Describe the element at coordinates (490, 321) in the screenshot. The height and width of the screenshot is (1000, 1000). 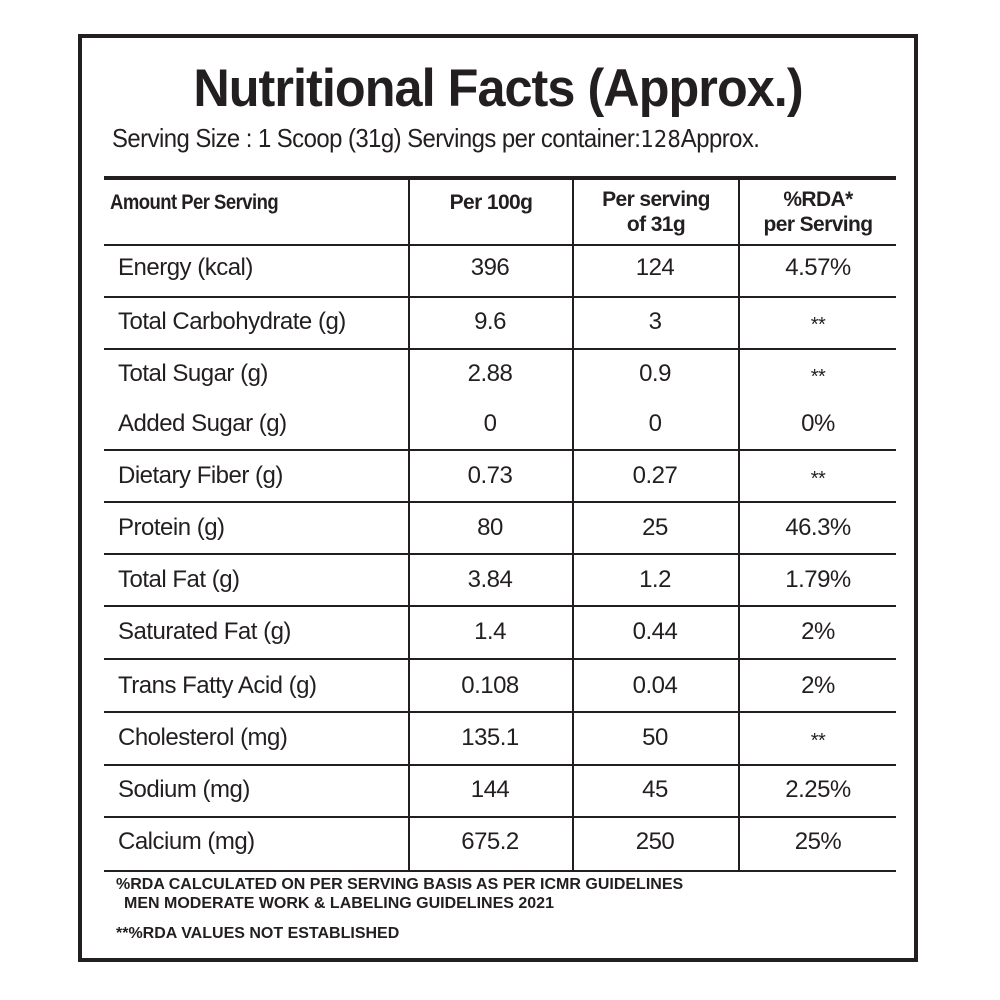
I see `per-100g-value: 9.6` at that location.